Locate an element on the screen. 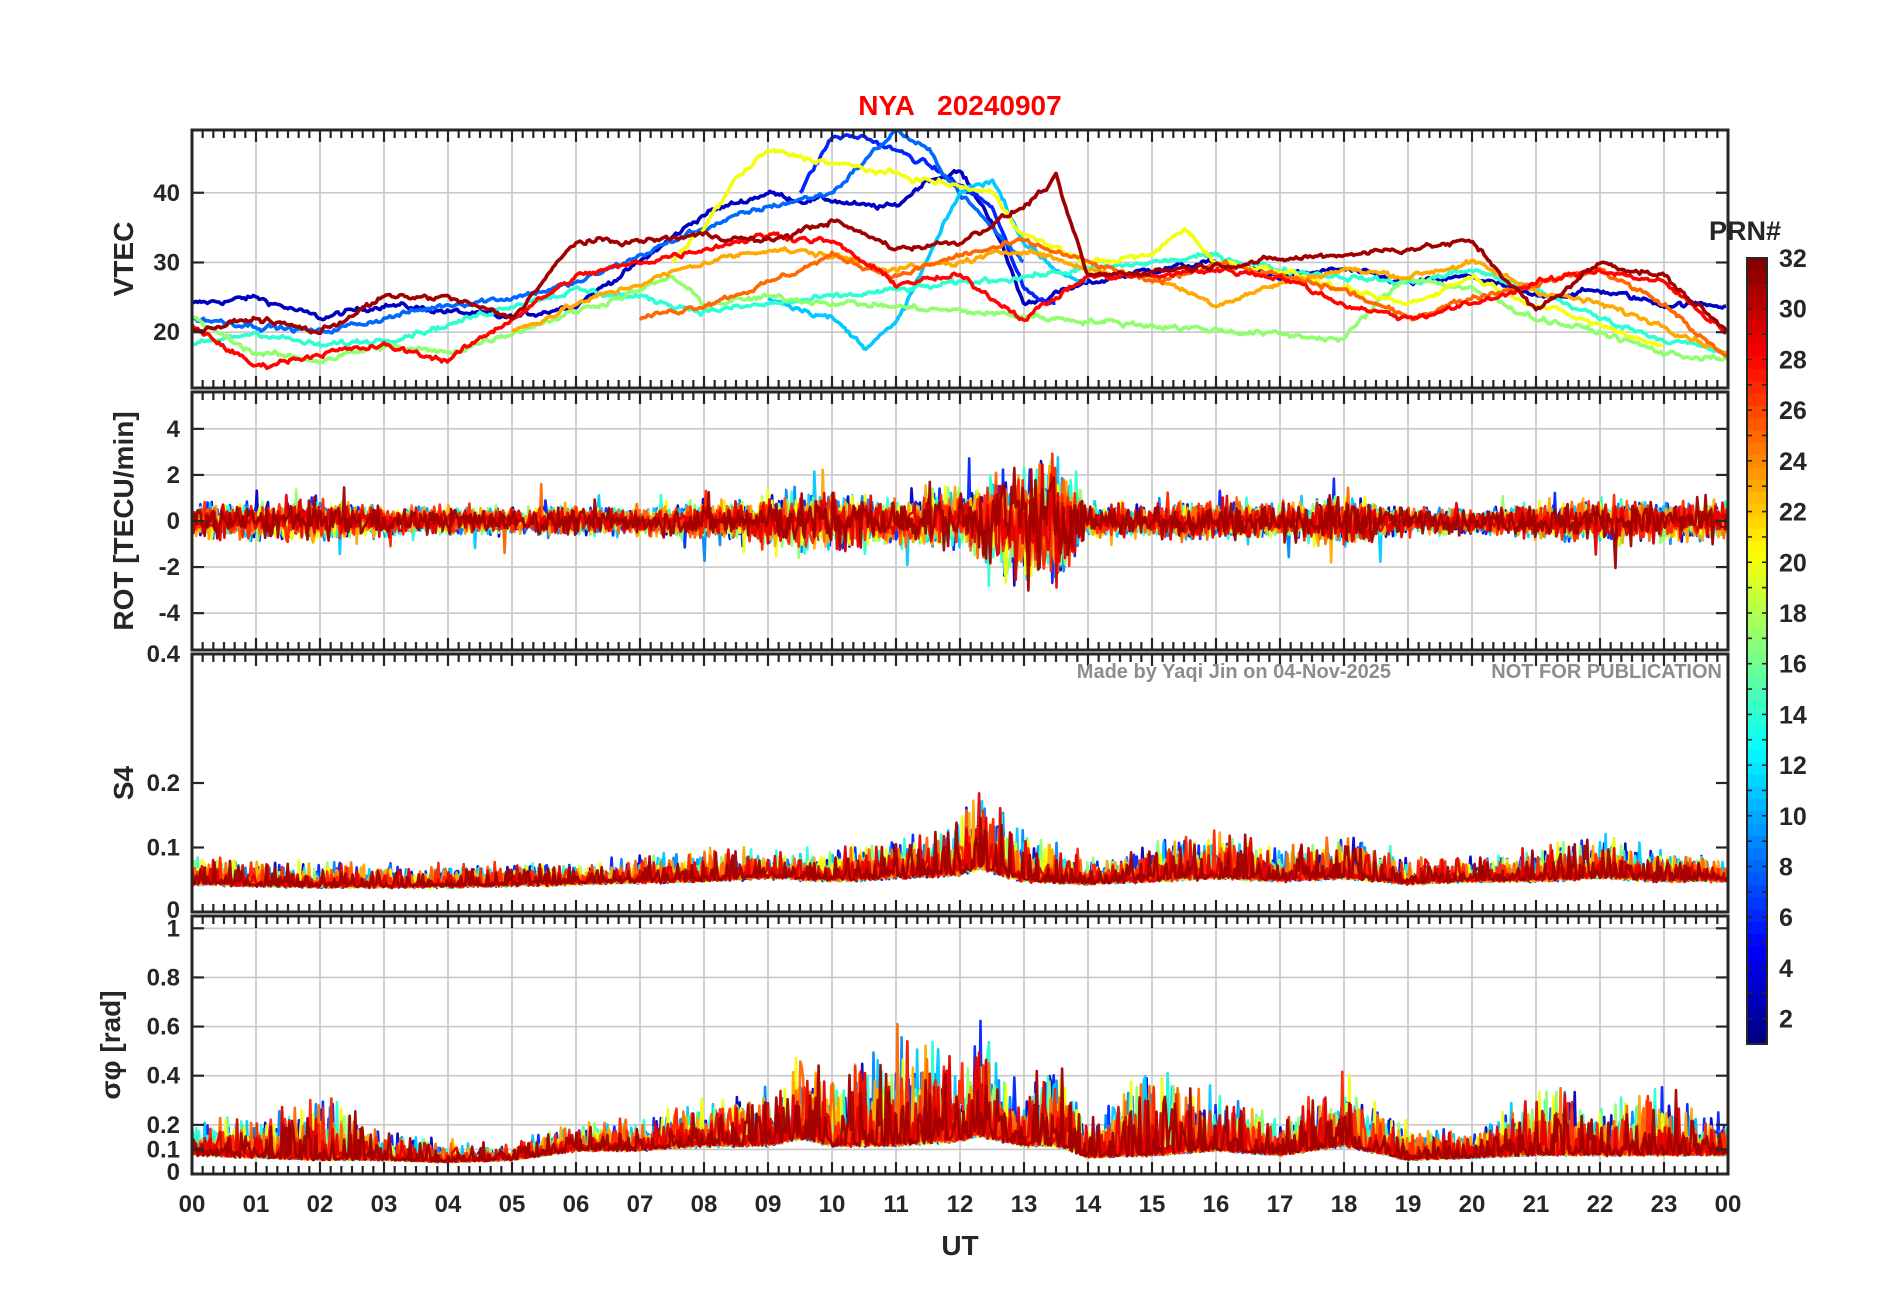 The height and width of the screenshot is (1292, 1902). x-tick-label: 12 is located at coordinates (960, 1204).